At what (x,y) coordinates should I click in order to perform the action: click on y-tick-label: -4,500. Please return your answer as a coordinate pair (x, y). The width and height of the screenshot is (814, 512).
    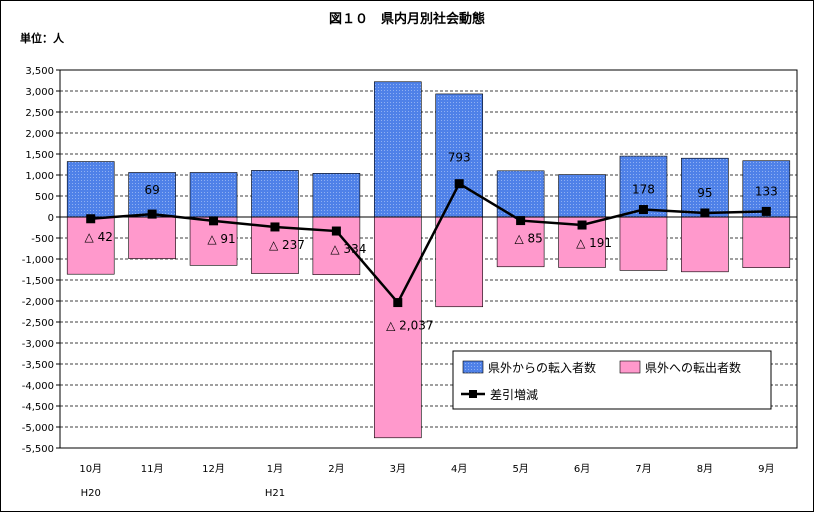
    Looking at the image, I should click on (38, 407).